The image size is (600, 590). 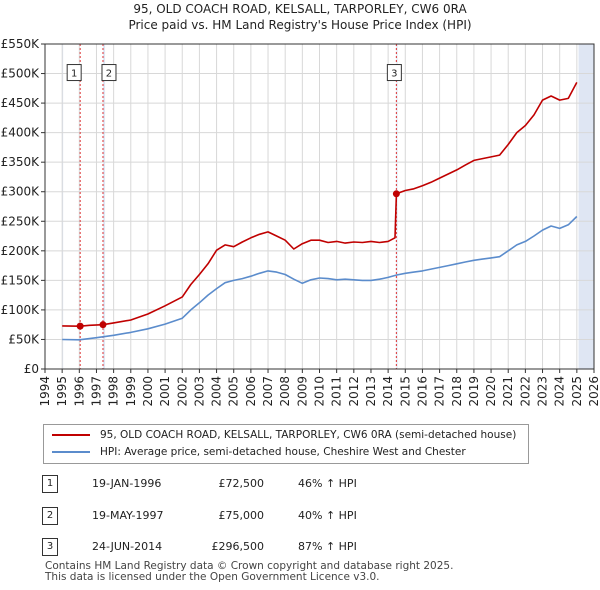 I want to click on x-tick-label: 2006, so click(x=251, y=391).